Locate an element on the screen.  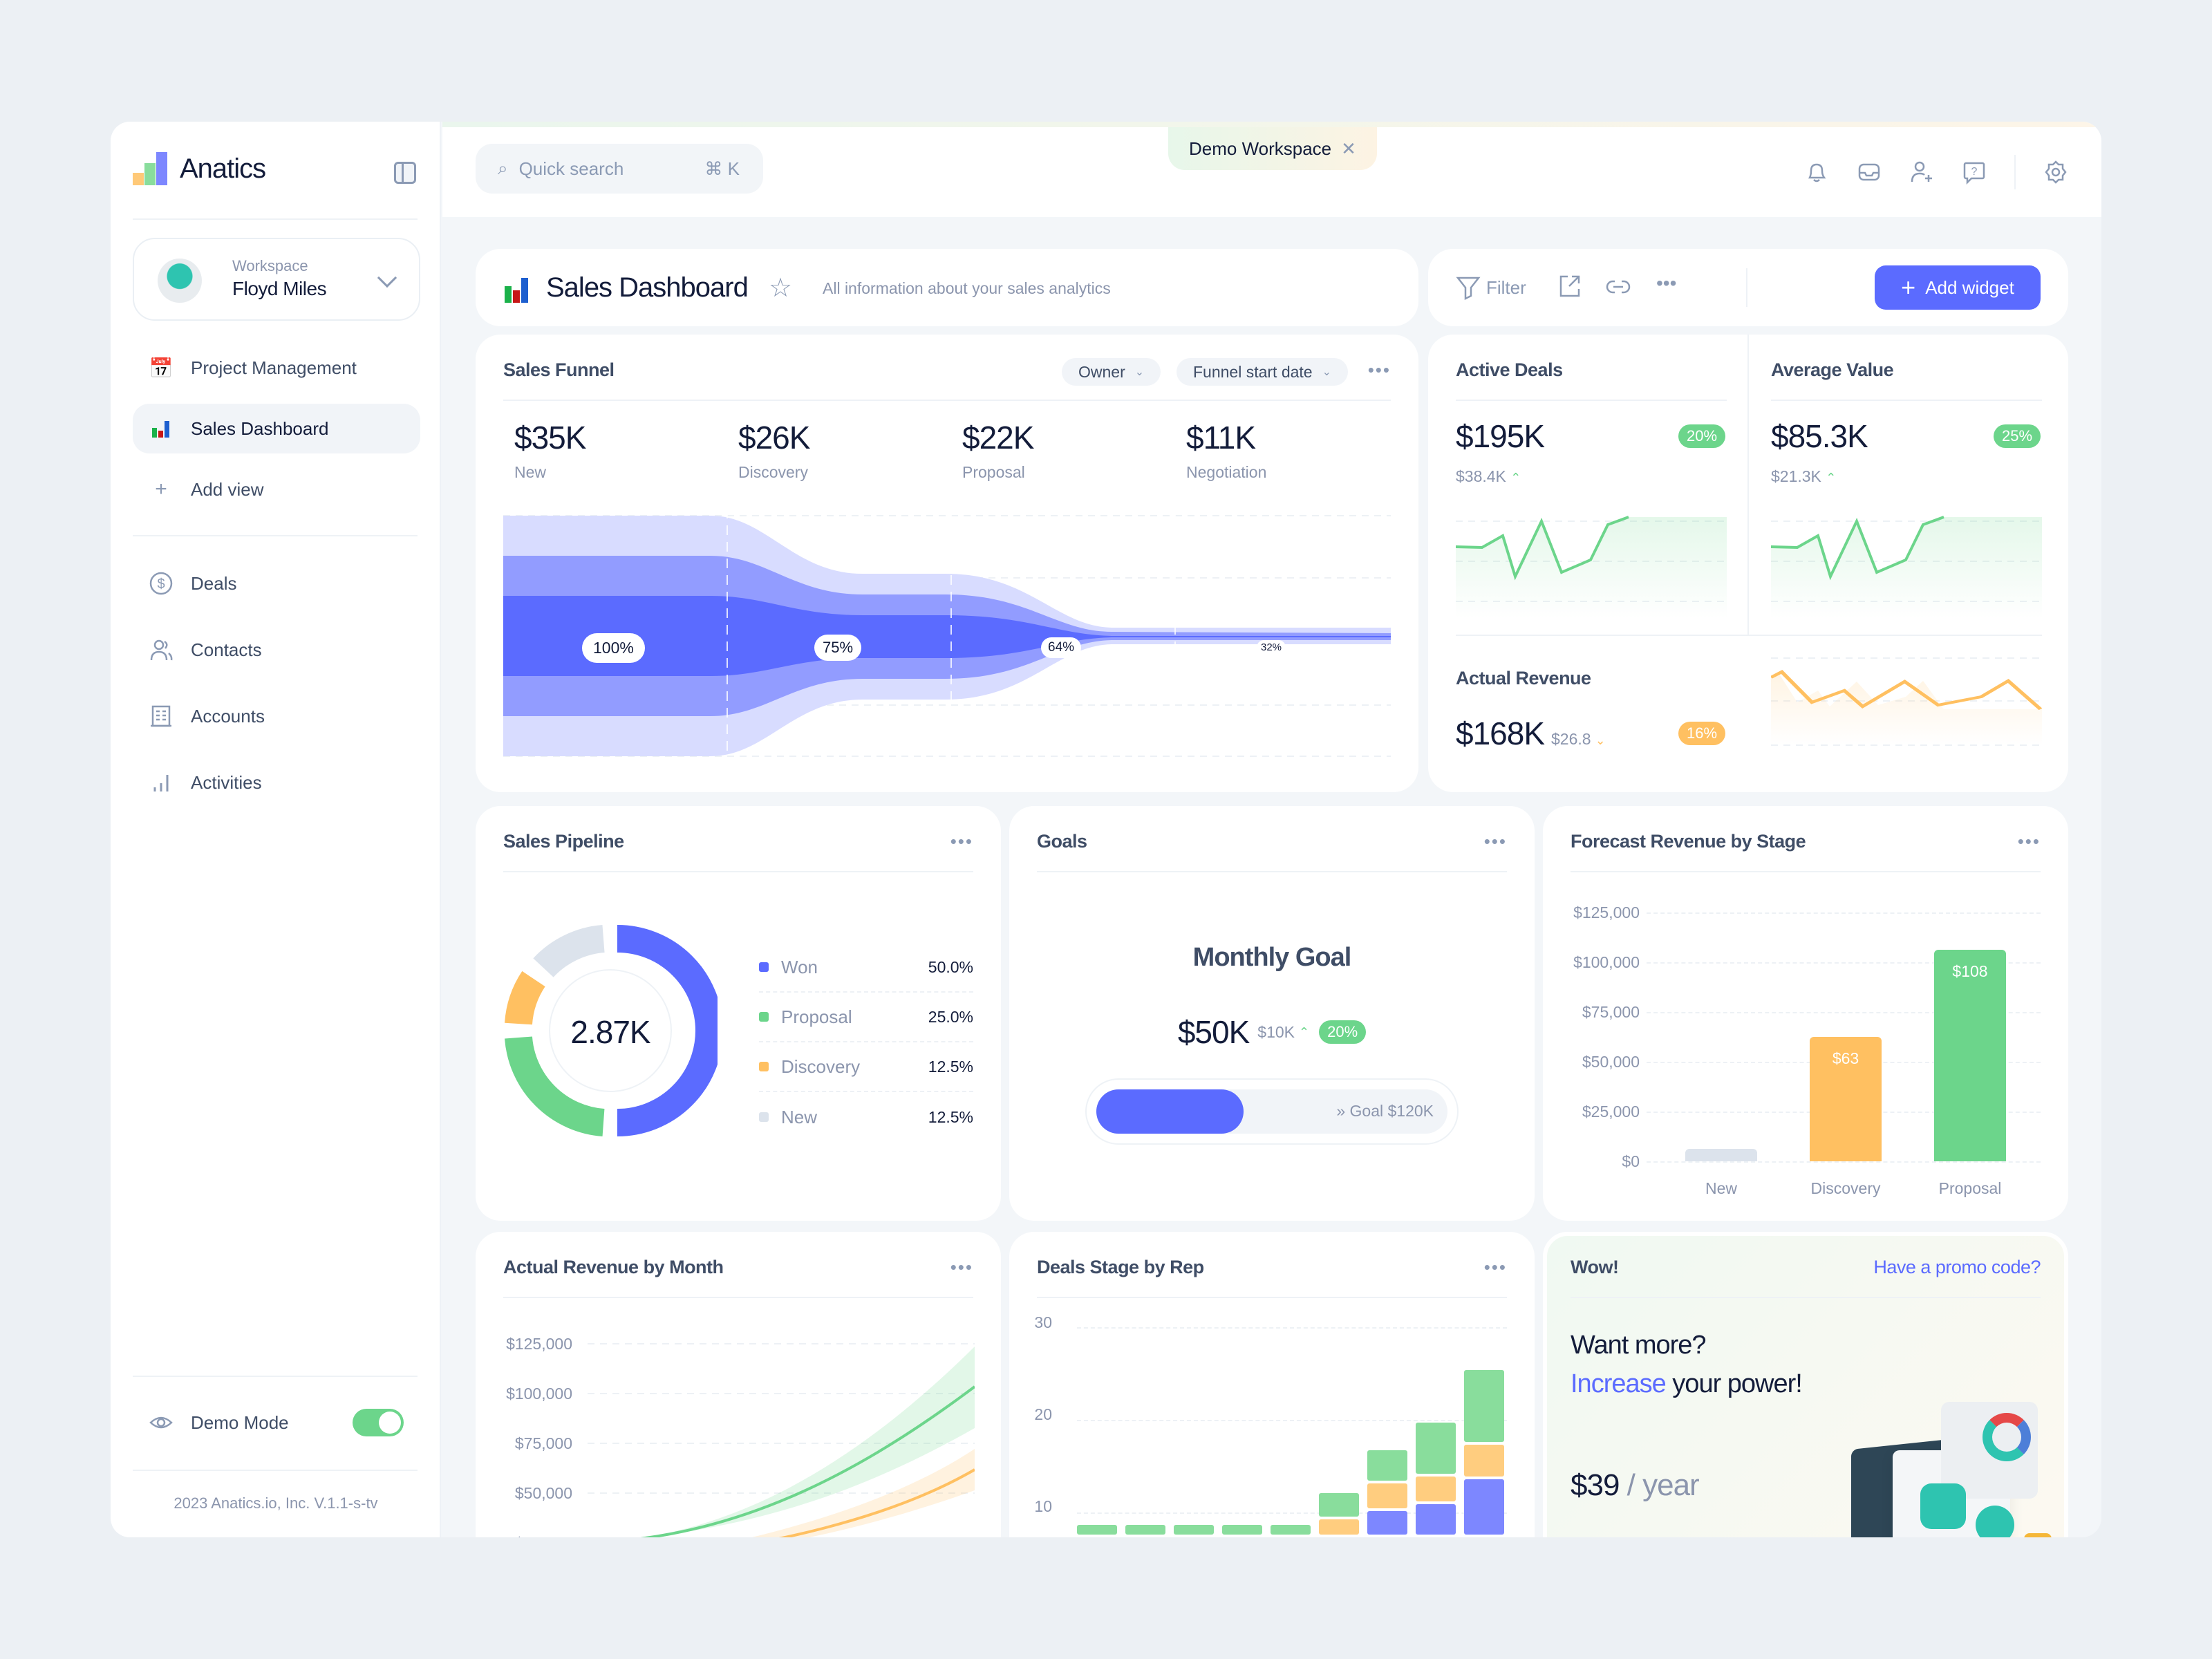
search-input: ⌕ Quick search ⌘ K is located at coordinates (619, 169).